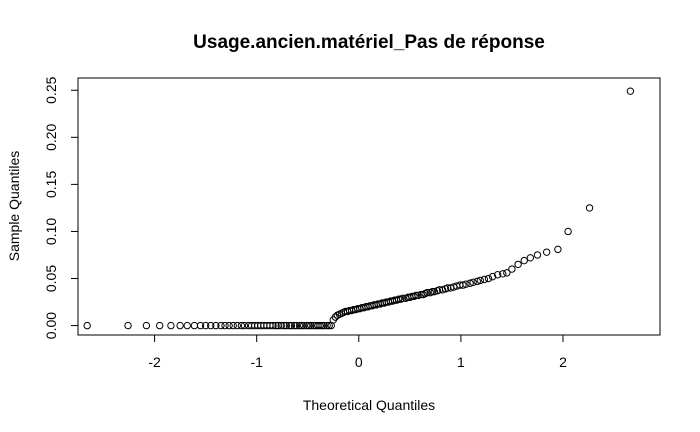 The width and height of the screenshot is (700, 432). Describe the element at coordinates (61, 207) in the screenshot. I see `y-axis: 0.00 0.05 0.10 0.15 0.20 0.25` at that location.